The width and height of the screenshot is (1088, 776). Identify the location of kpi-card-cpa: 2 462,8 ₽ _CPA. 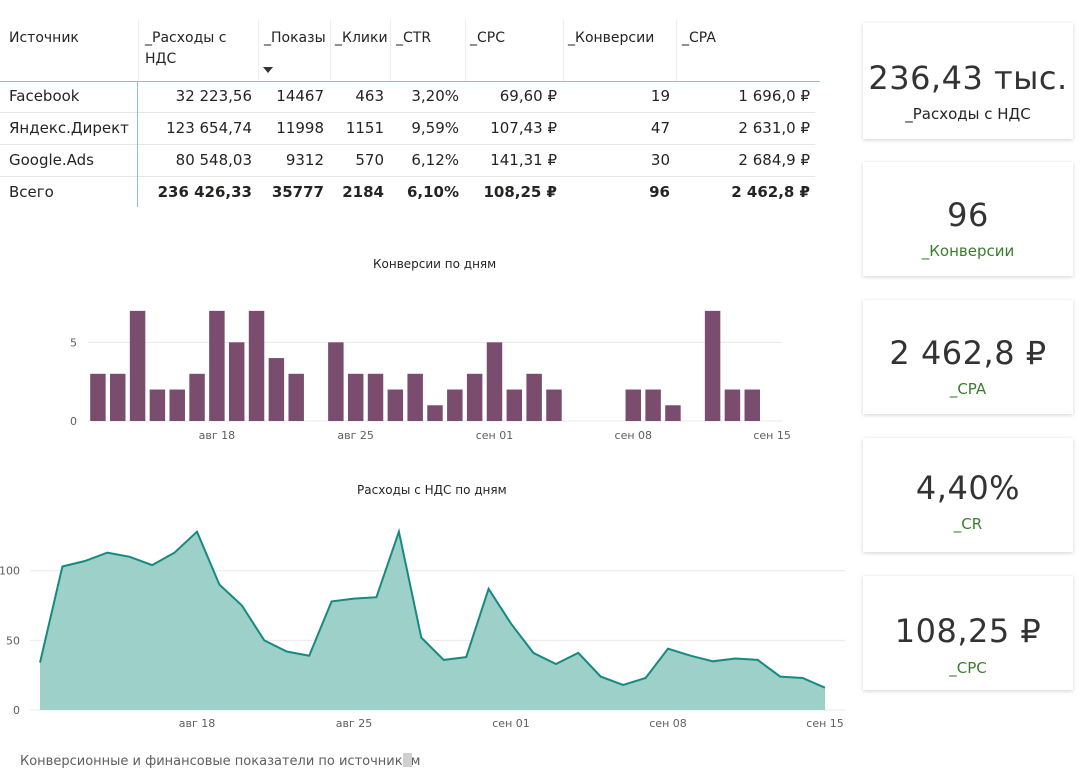
(968, 357).